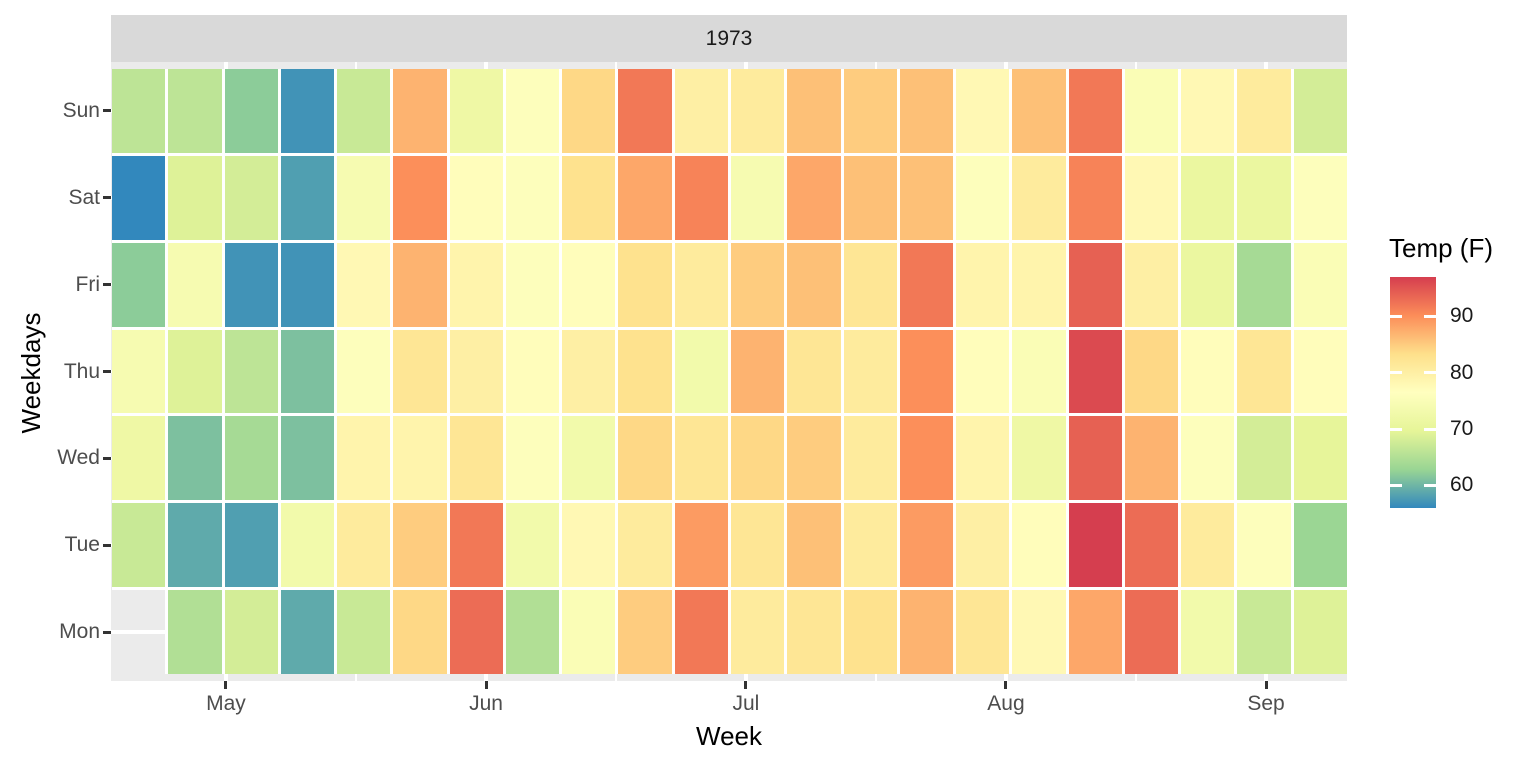  I want to click on y-axis-label: Mon, so click(79, 632).